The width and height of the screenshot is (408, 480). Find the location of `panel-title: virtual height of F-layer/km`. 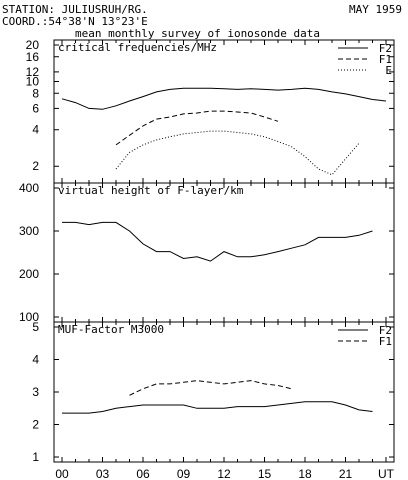

panel-title: virtual height of F-layer/km is located at coordinates (151, 190).